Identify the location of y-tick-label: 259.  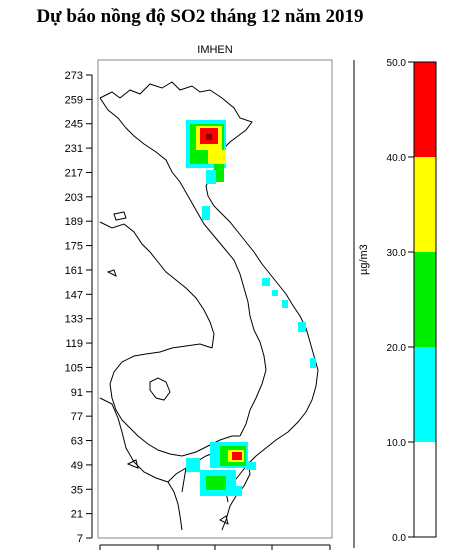
(74, 100).